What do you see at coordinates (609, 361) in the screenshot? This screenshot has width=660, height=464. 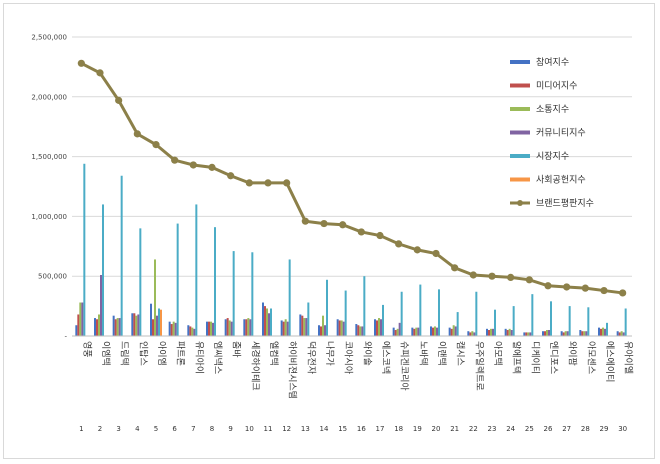 I see `category-label: 에스에이티` at bounding box center [609, 361].